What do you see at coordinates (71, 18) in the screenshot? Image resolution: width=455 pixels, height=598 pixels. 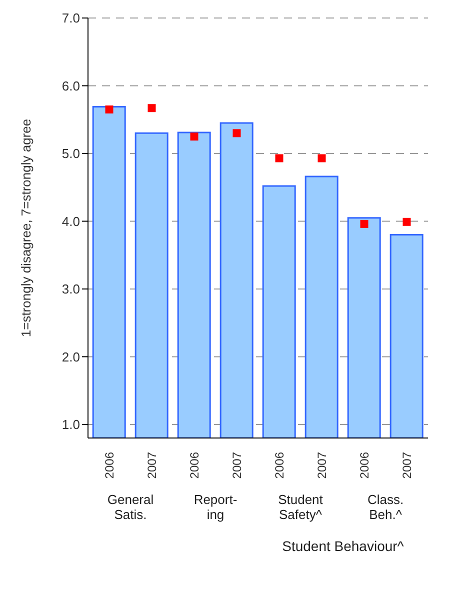 I see `y-tick-label: 7.0` at bounding box center [71, 18].